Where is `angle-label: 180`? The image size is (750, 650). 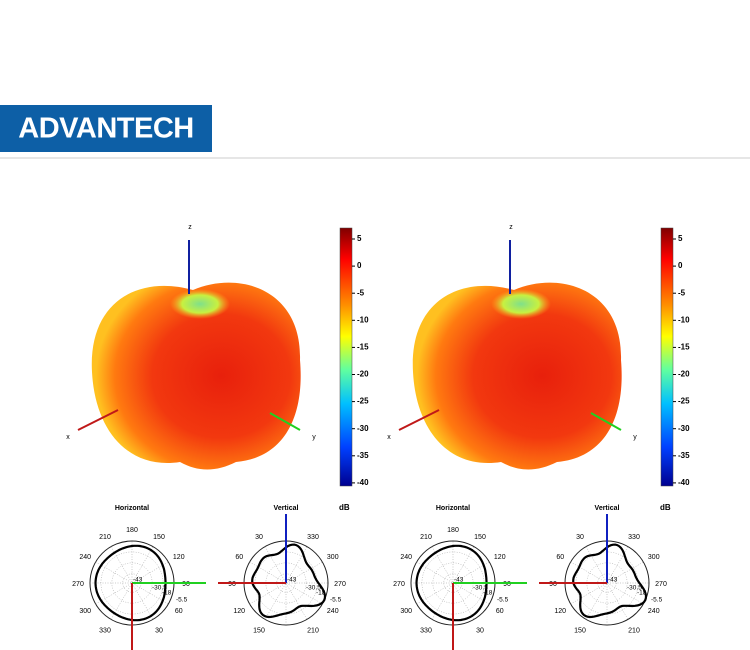
angle-label: 180 is located at coordinates (453, 530).